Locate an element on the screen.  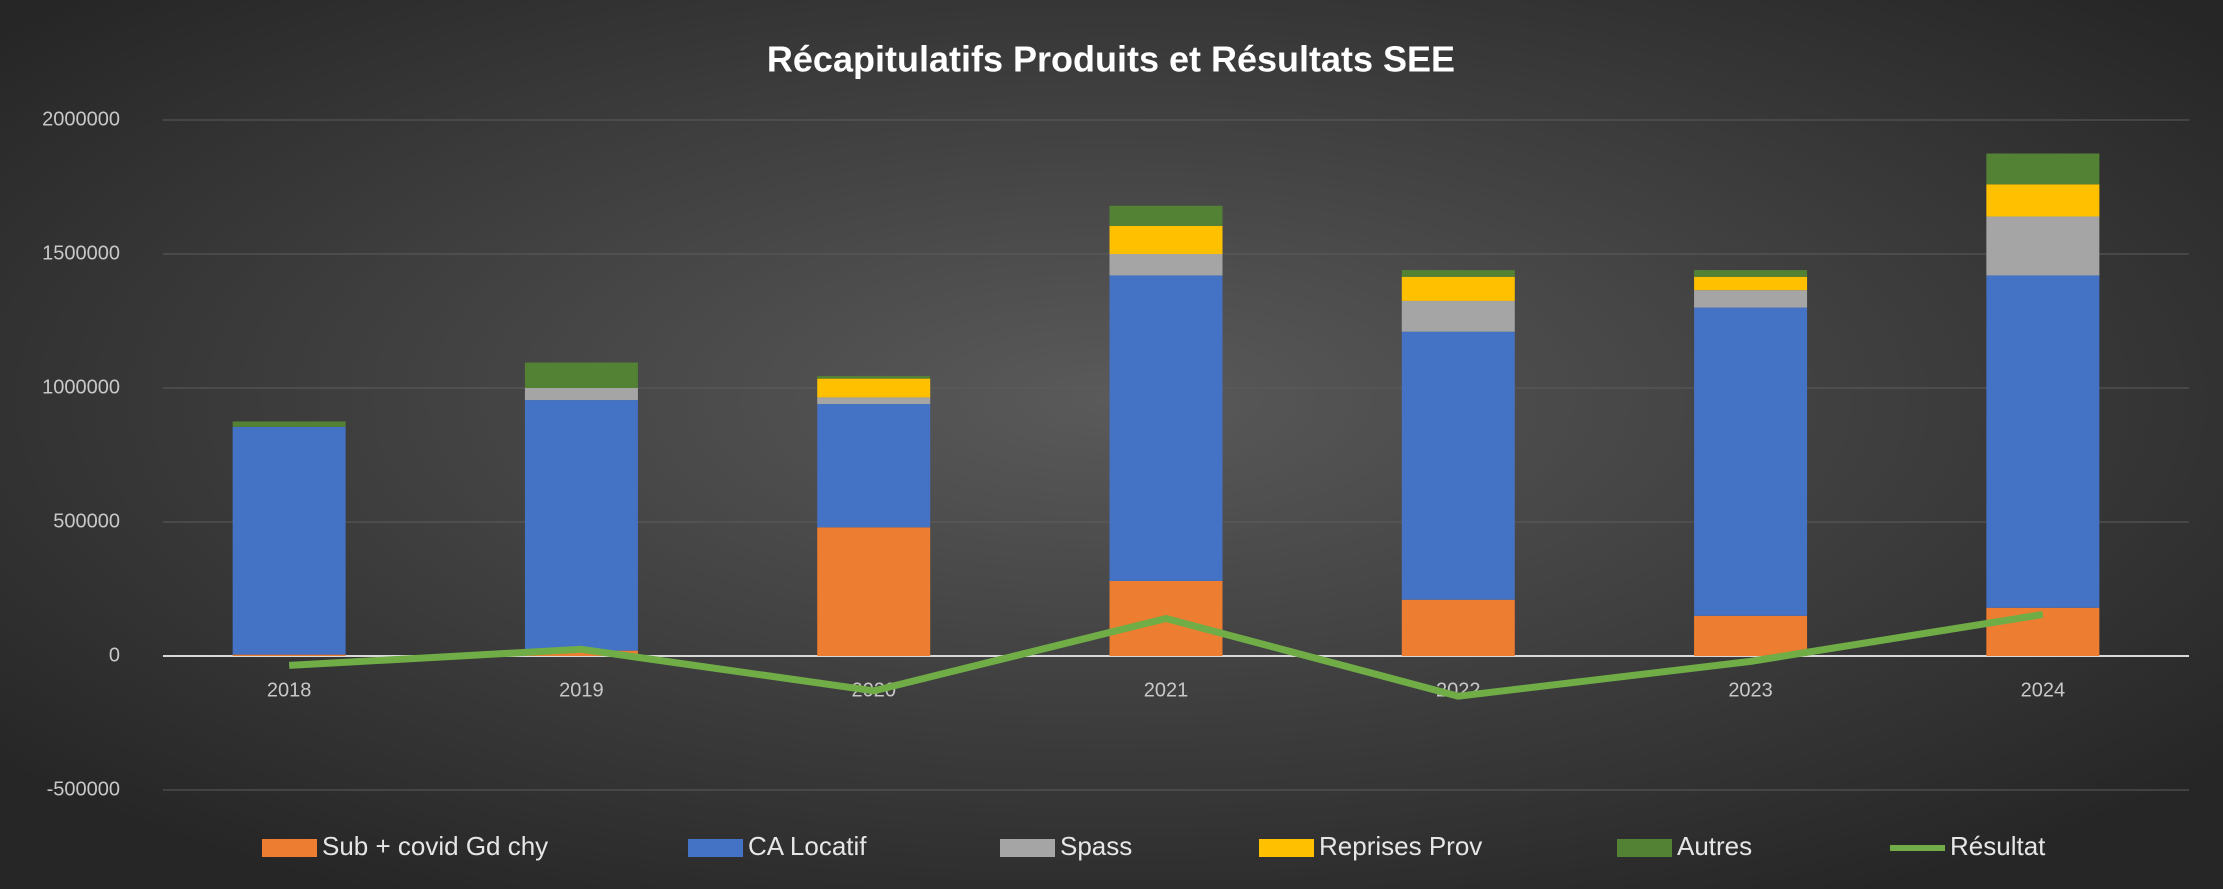
line-series is located at coordinates (1166, 655).